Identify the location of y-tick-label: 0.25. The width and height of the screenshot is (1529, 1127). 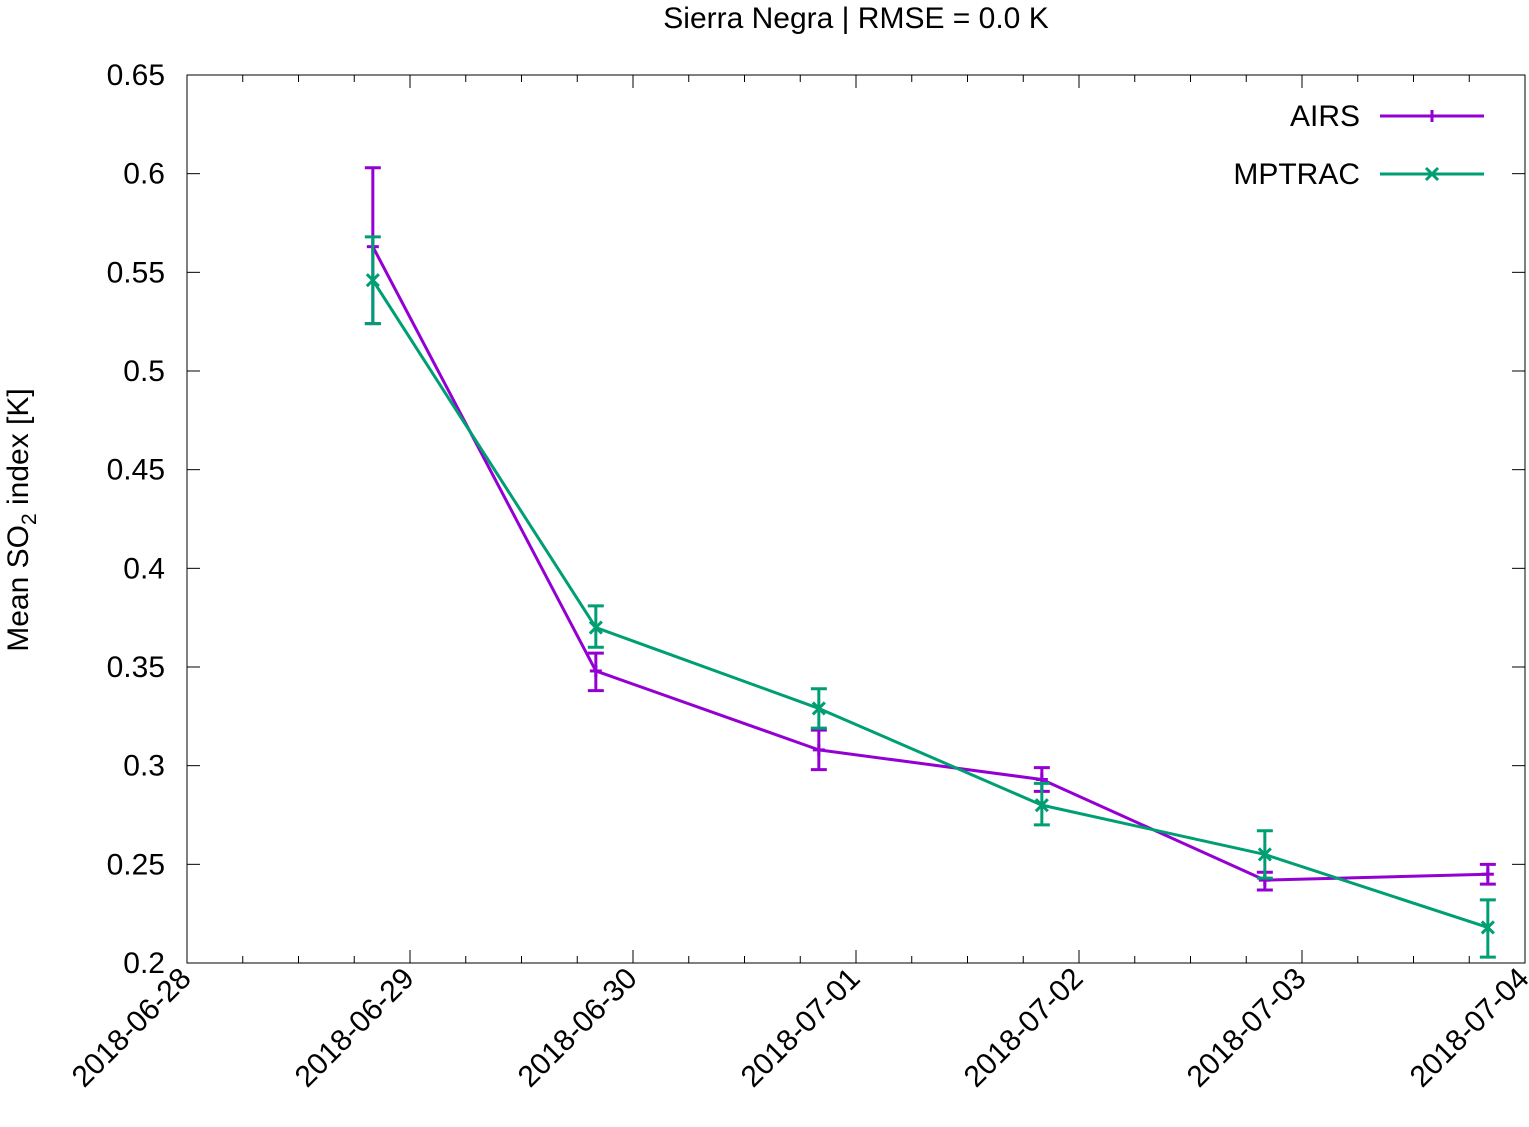
(136, 864).